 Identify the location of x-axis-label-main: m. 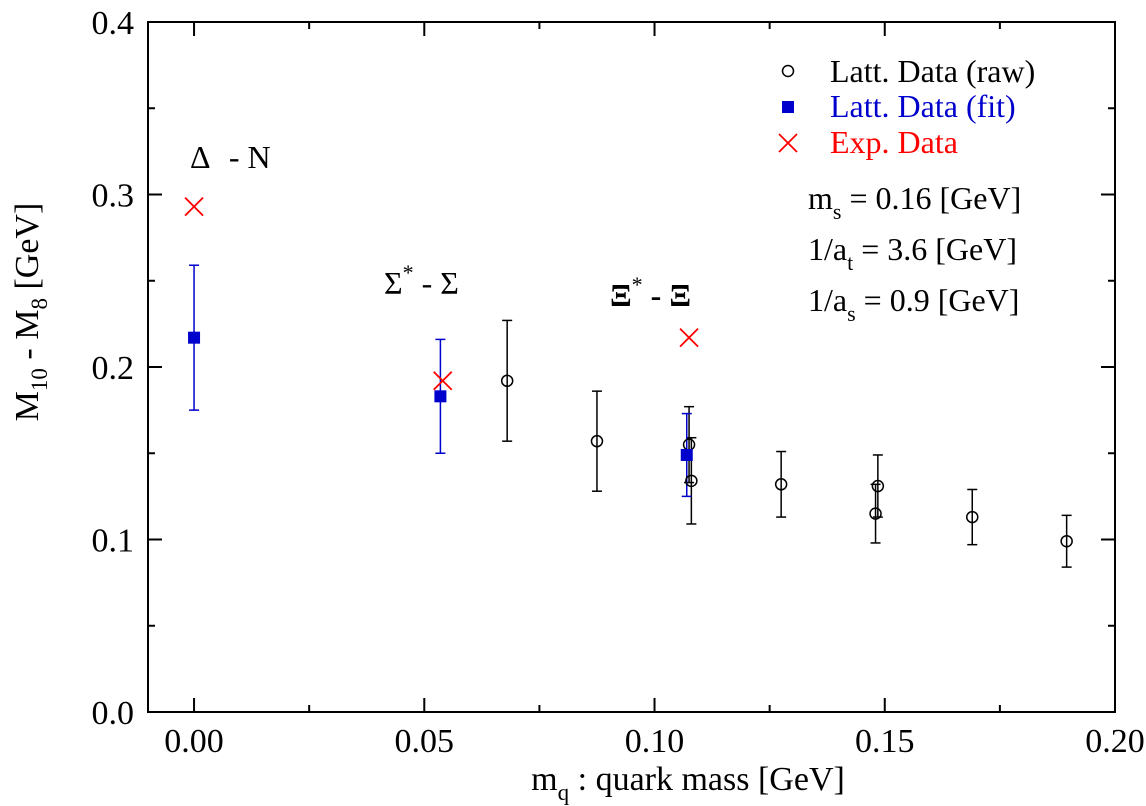
(544, 779).